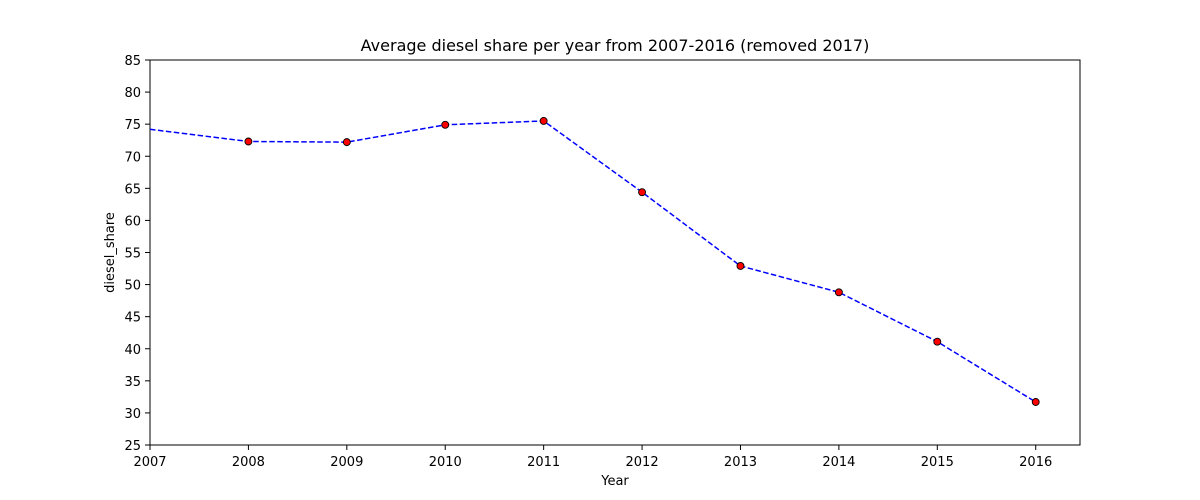  Describe the element at coordinates (132, 286) in the screenshot. I see `y-tick-label: 50` at that location.